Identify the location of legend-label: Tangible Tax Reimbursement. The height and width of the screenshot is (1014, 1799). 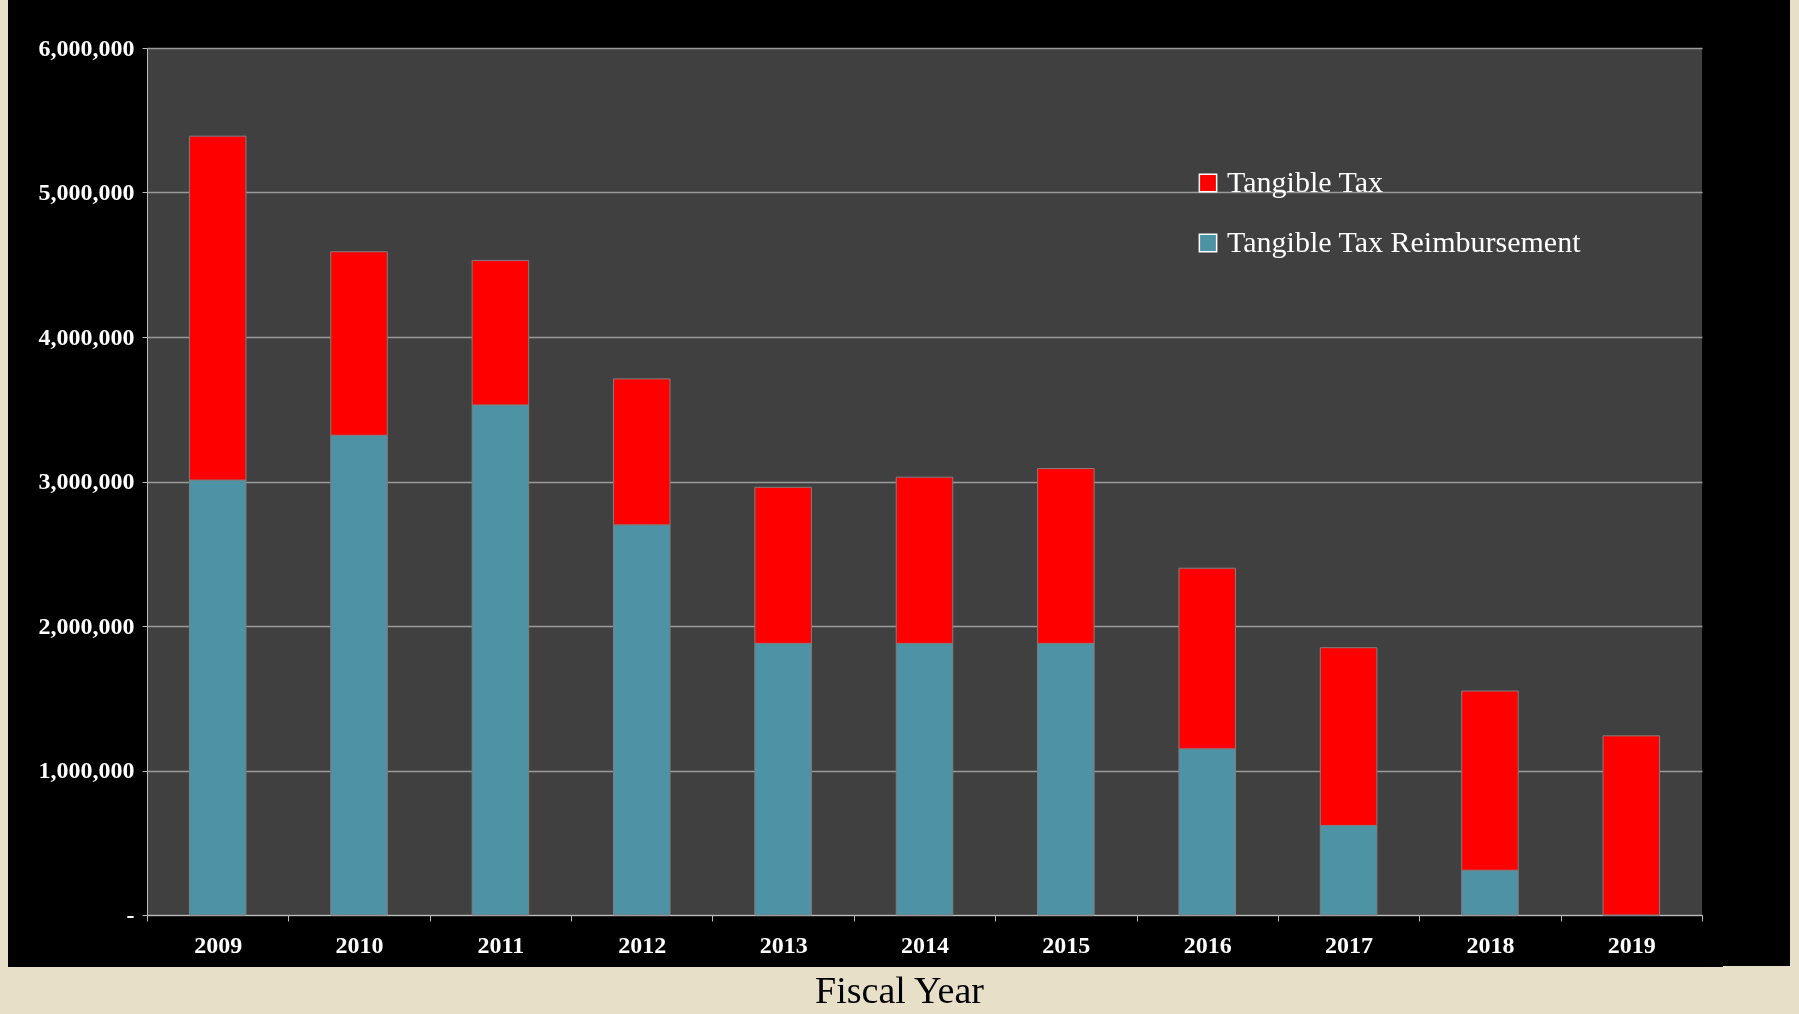
(1404, 241).